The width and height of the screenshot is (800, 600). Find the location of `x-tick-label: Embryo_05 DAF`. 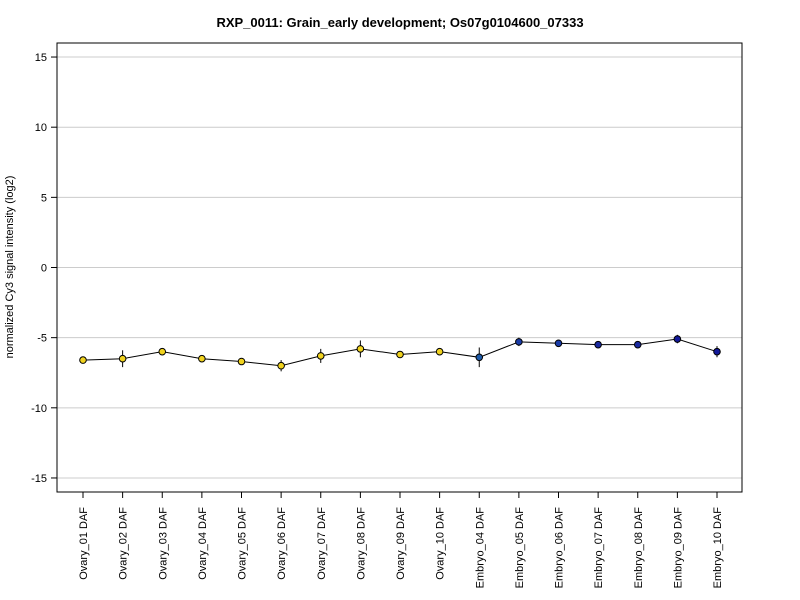

x-tick-label: Embryo_05 DAF is located at coordinates (520, 548).